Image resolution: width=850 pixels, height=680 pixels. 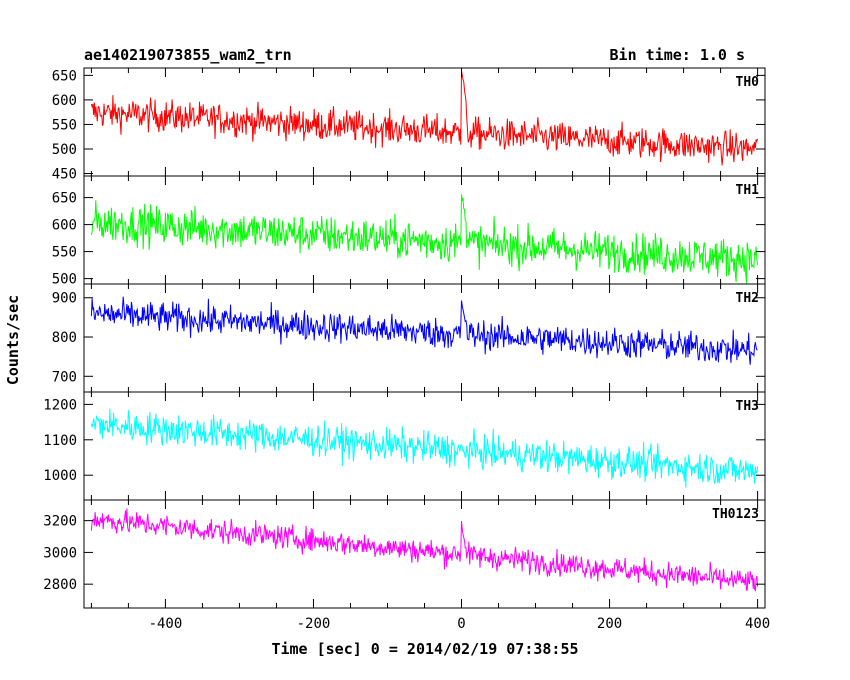 I want to click on y-tick-label: 3000, so click(x=60, y=553).